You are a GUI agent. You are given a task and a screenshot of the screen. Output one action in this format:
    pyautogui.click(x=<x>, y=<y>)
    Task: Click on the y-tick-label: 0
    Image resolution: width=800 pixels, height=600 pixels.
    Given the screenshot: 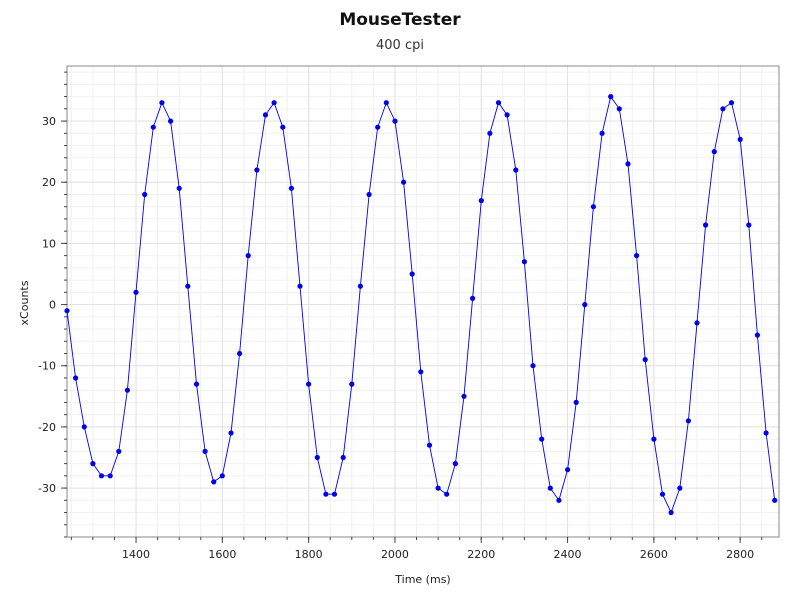 What is the action you would take?
    pyautogui.click(x=52, y=305)
    